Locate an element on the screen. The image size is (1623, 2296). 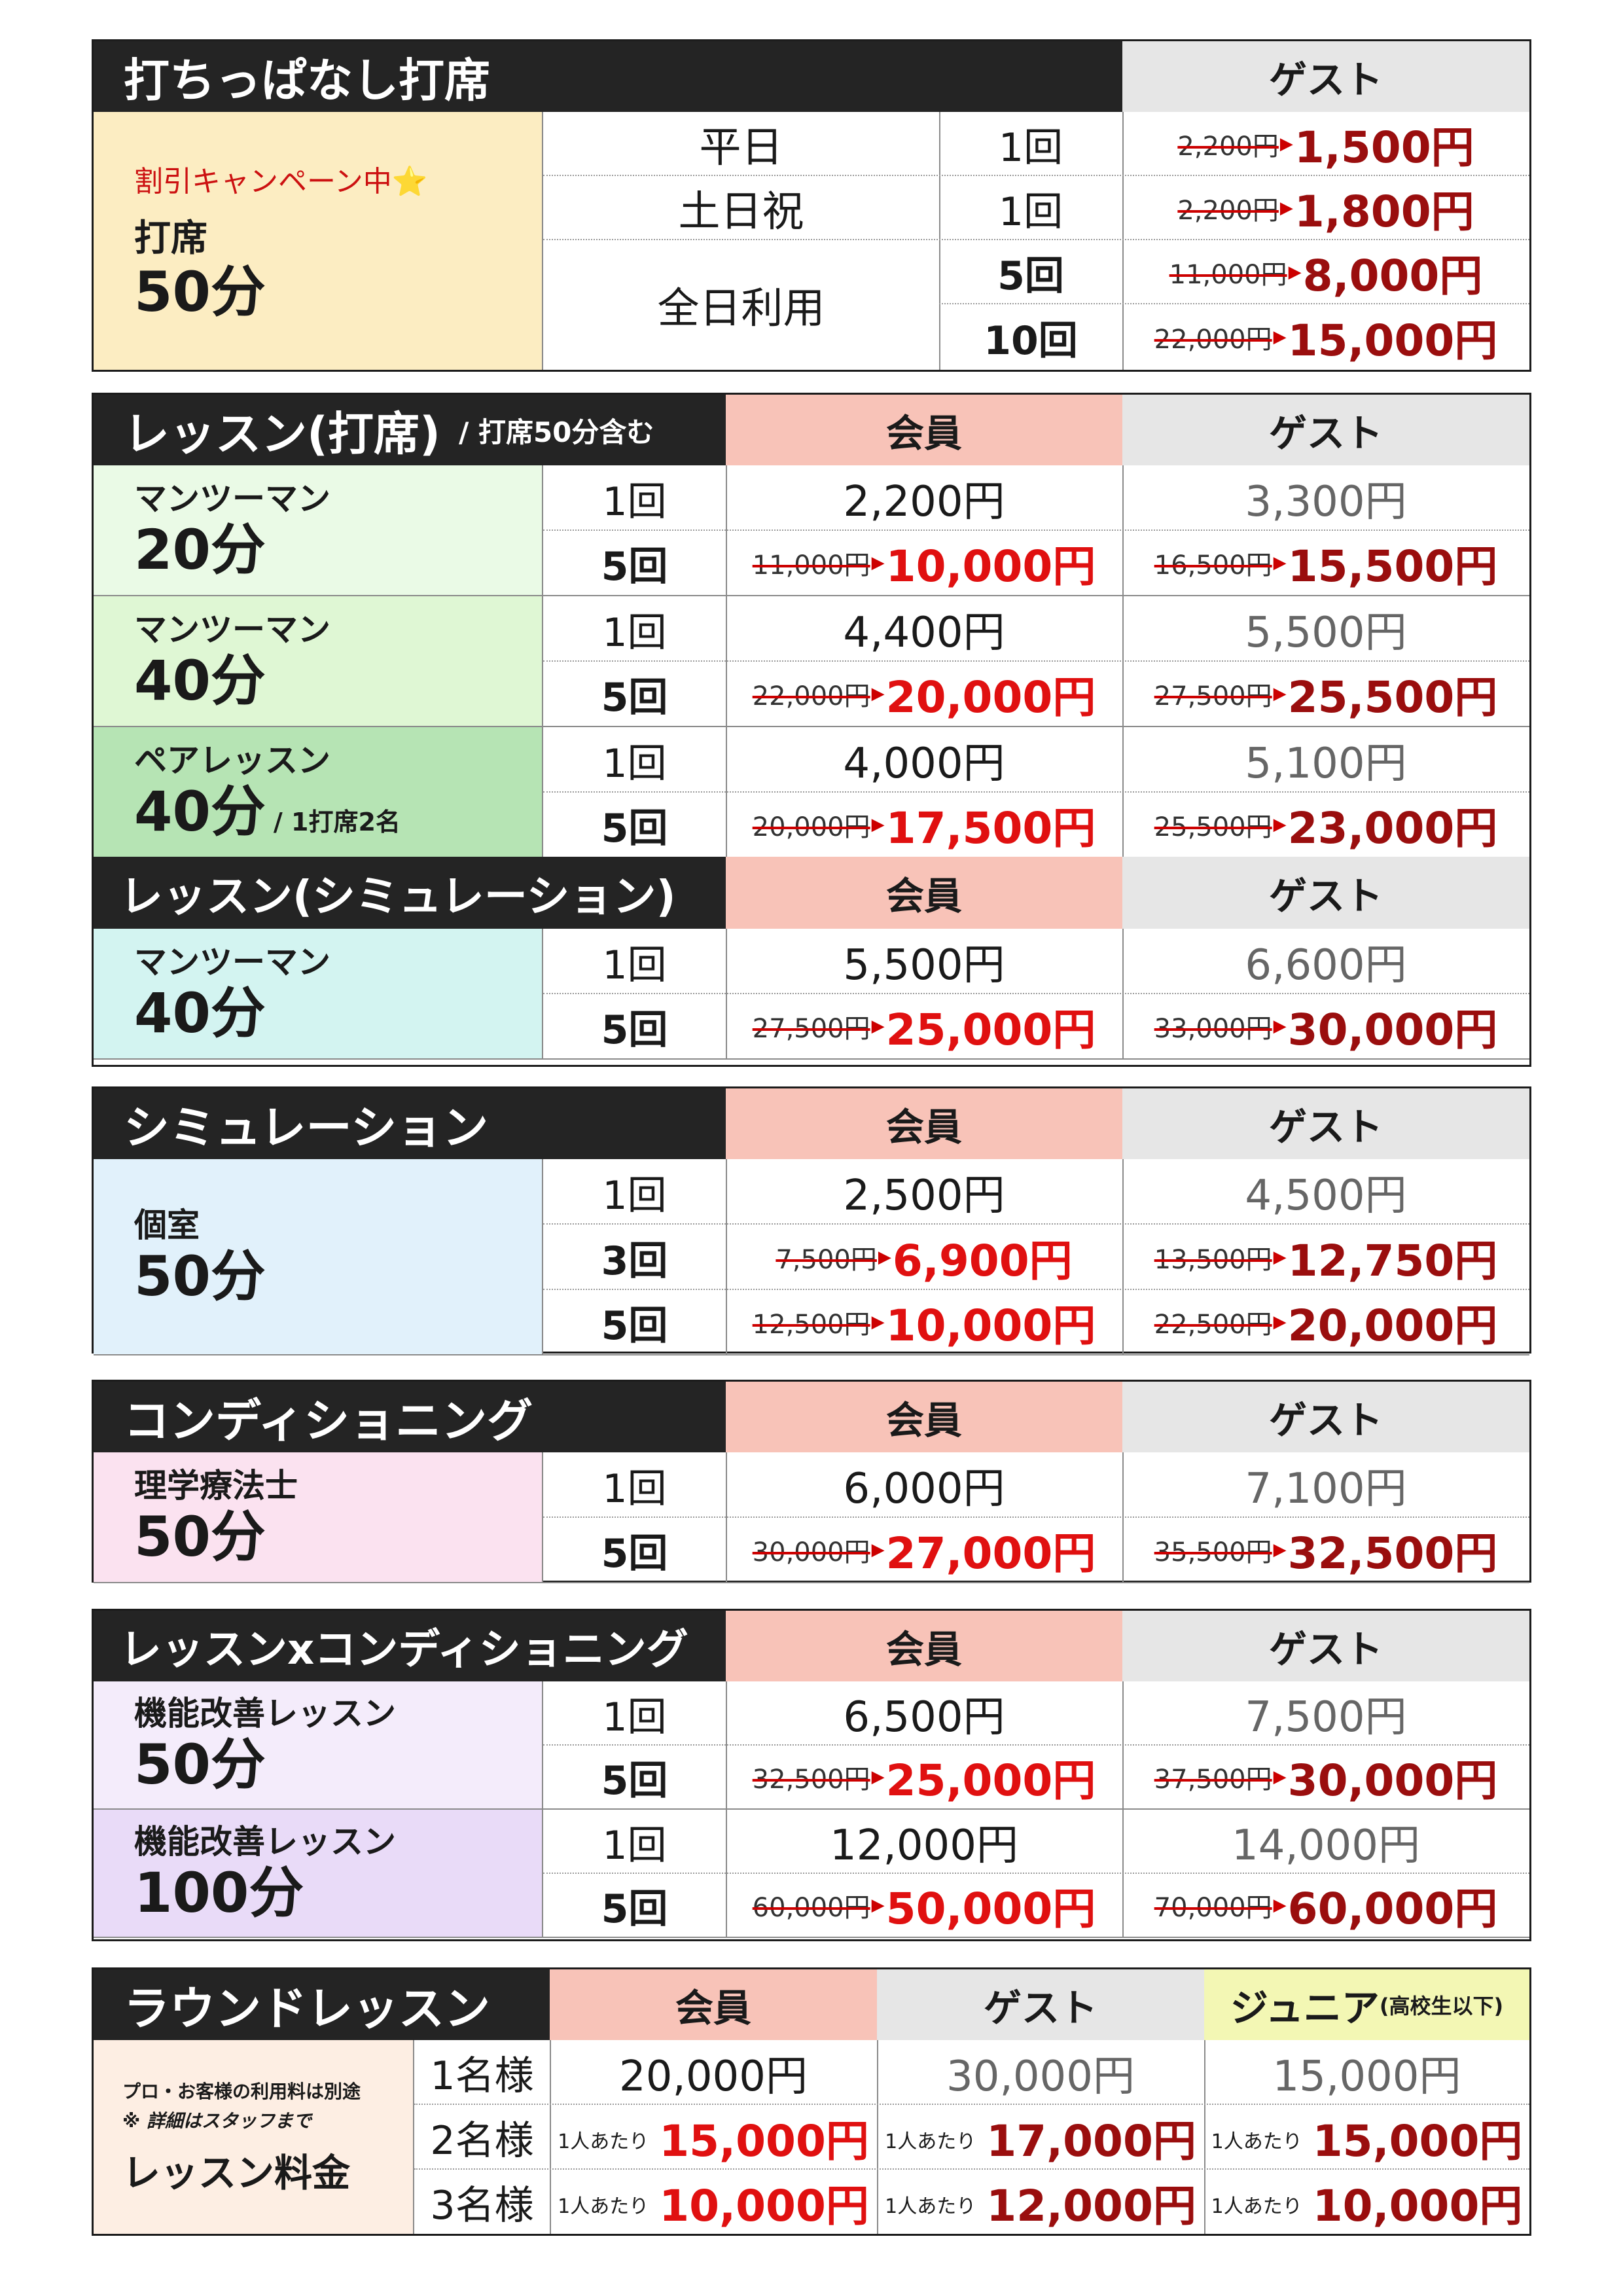
service-name: 理学療法士 is located at coordinates (216, 1485).